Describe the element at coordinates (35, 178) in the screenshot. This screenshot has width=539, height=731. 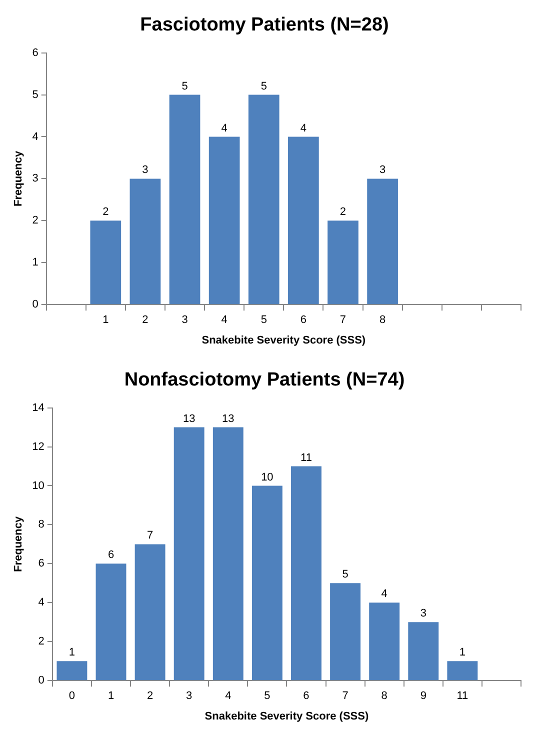
I see `y-tick-label: 3` at that location.